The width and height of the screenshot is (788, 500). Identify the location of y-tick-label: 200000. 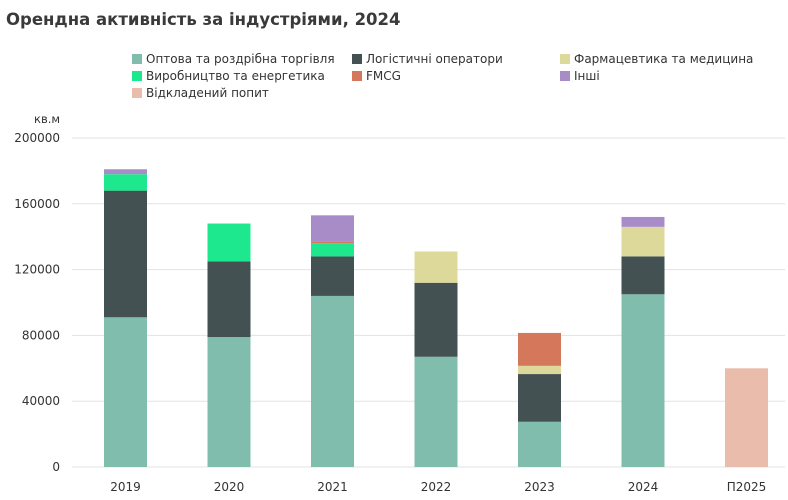
(37, 138).